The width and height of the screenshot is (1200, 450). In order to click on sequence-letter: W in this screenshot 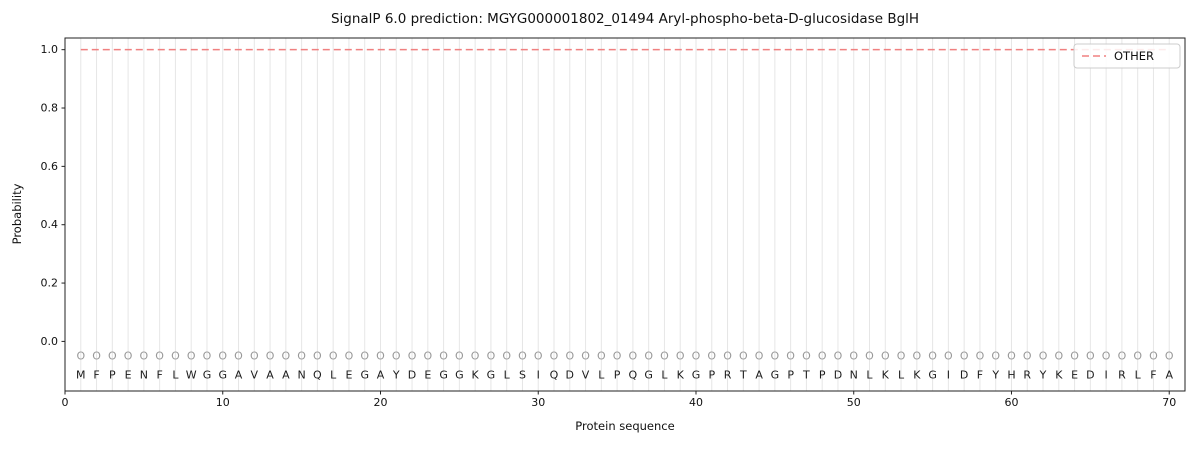, I will do `click(191, 374)`.